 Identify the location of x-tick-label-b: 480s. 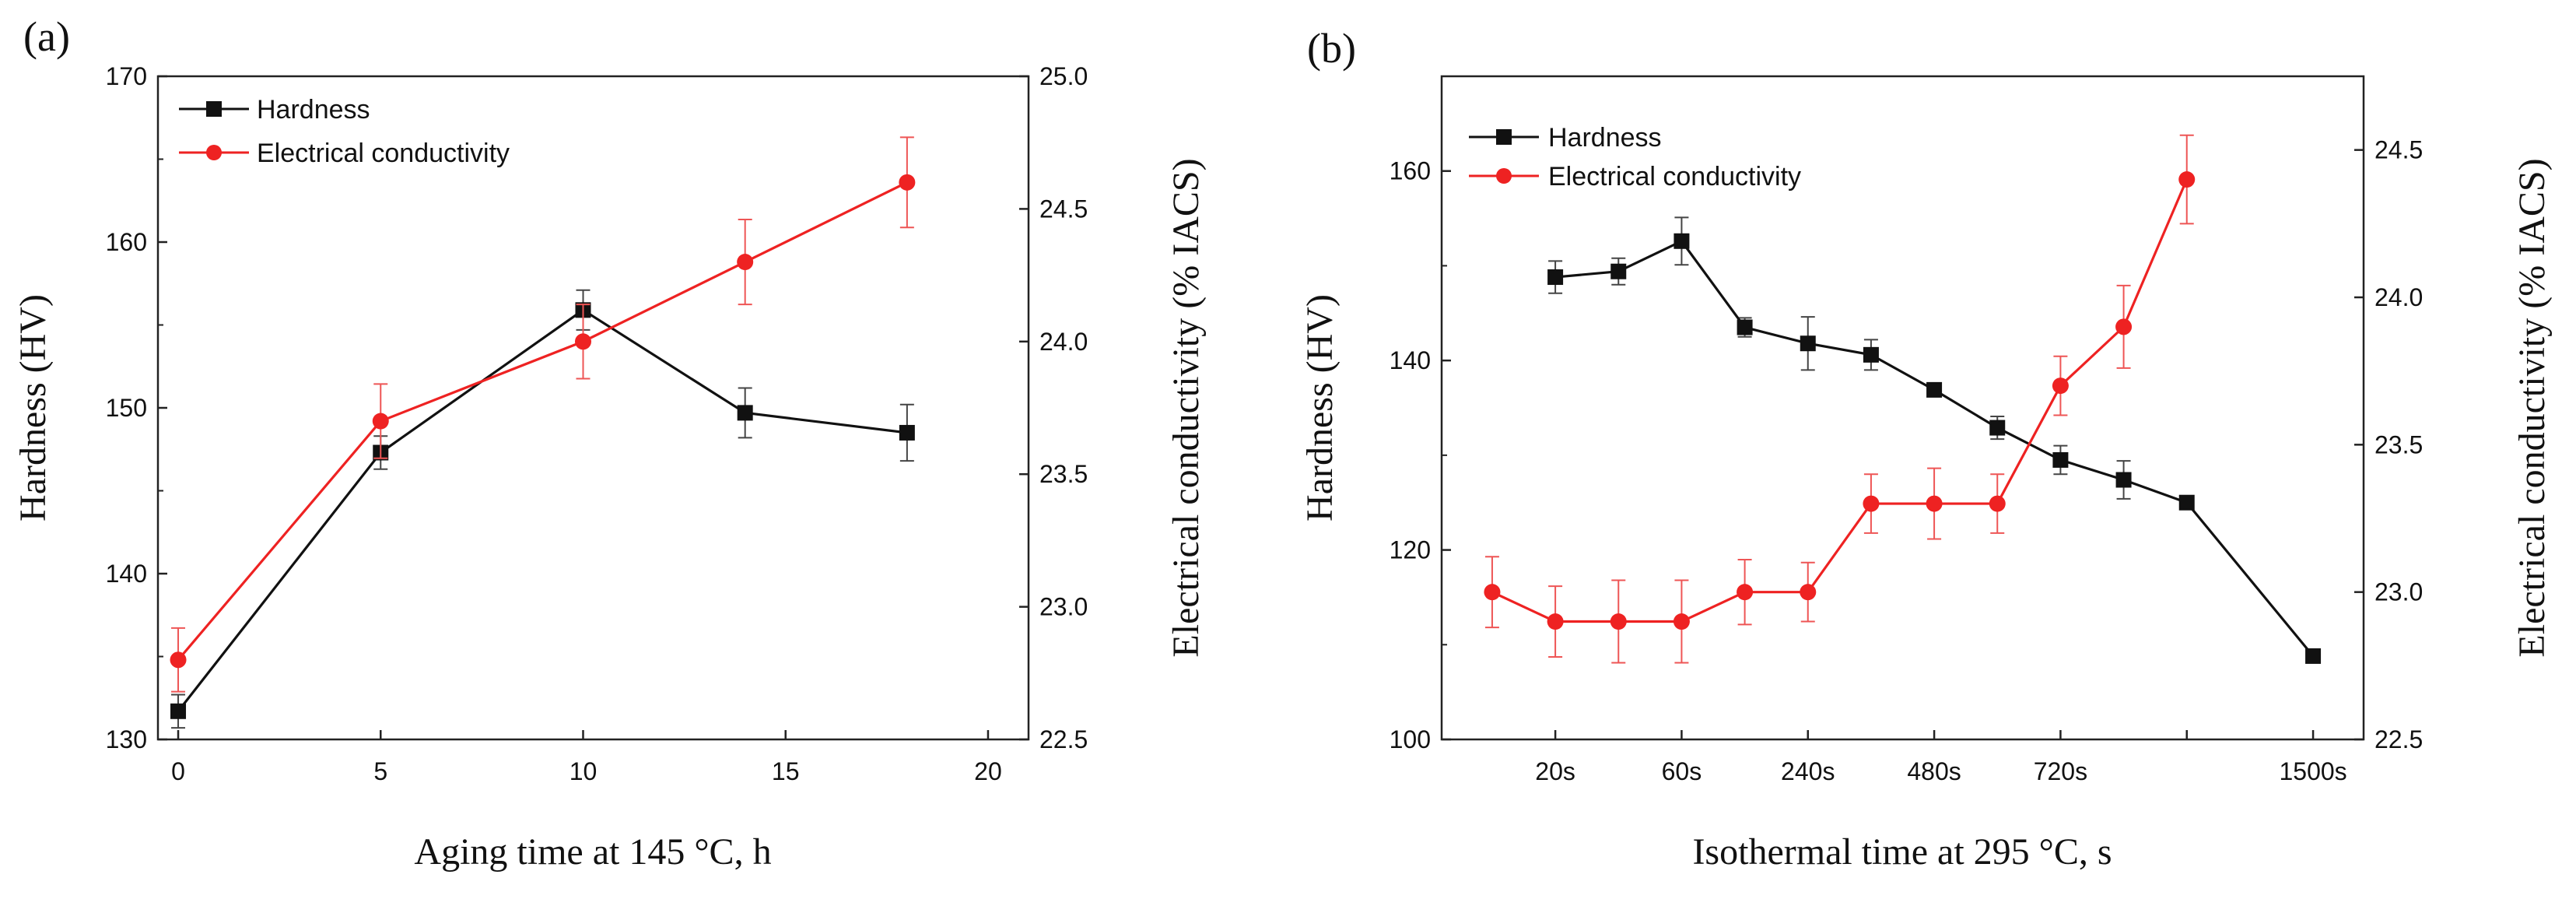
(1934, 771).